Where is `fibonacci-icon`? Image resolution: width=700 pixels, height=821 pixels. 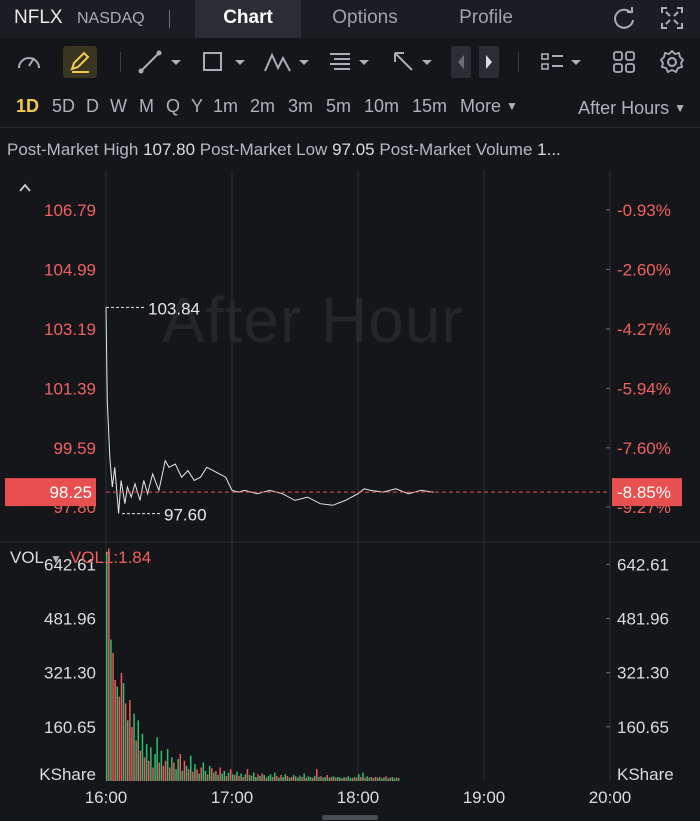
fibonacci-icon is located at coordinates (350, 62).